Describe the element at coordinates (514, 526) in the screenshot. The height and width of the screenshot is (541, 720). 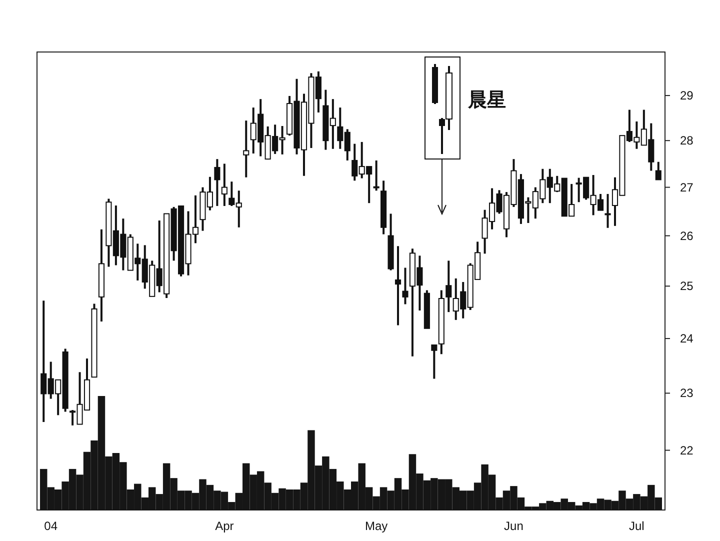
I see `x-tick-label: Jun` at that location.